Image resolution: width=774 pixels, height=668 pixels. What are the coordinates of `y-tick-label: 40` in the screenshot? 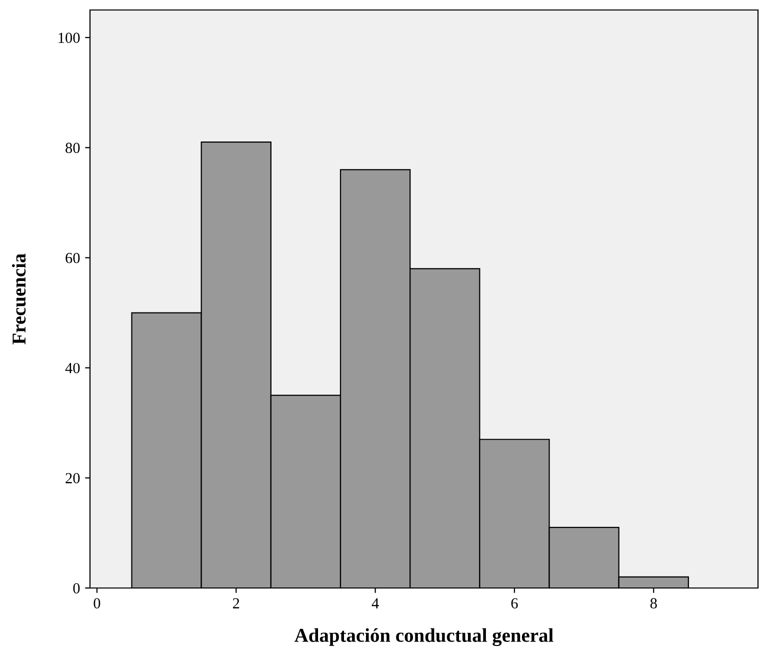 It's located at (72, 368).